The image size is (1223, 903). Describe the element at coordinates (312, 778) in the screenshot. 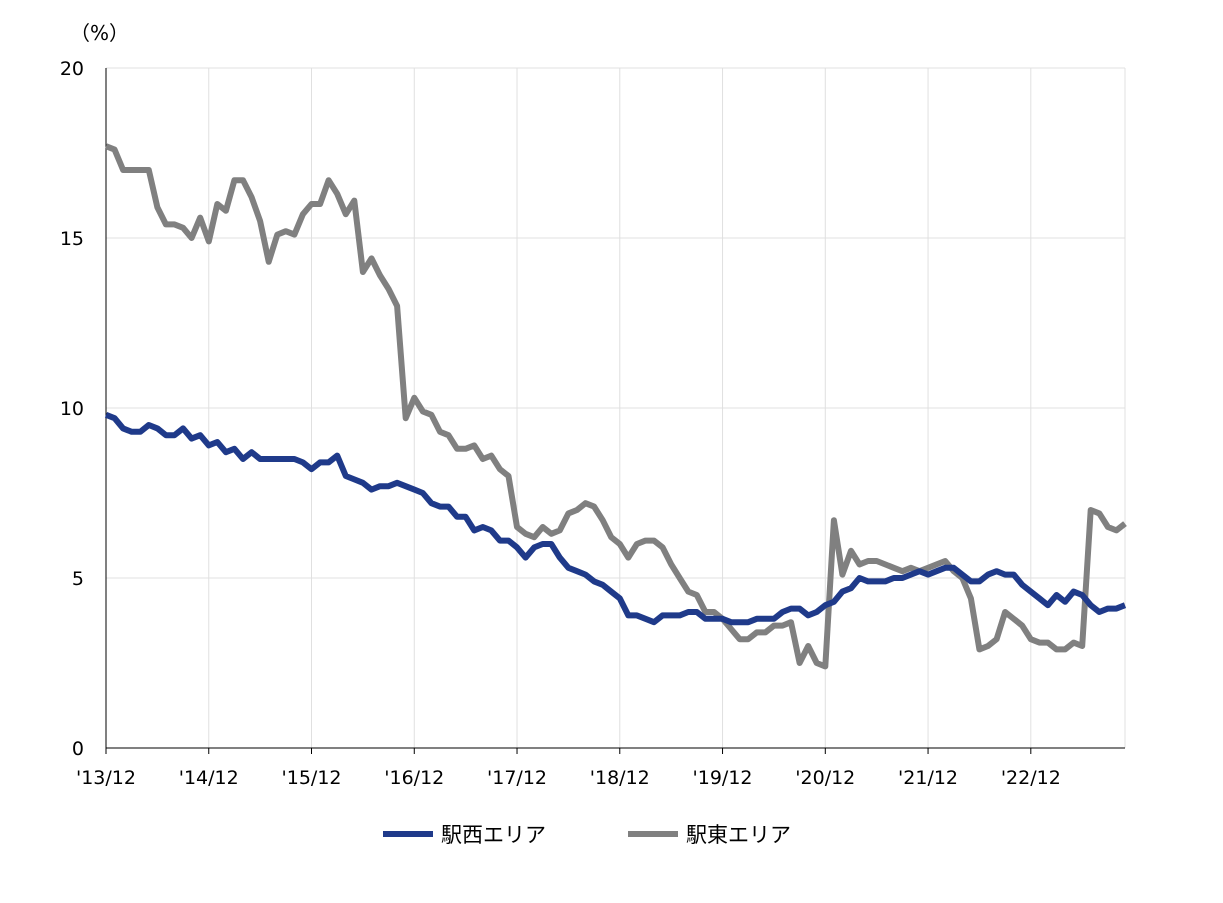

I see `x-tick-label: '15/12` at that location.